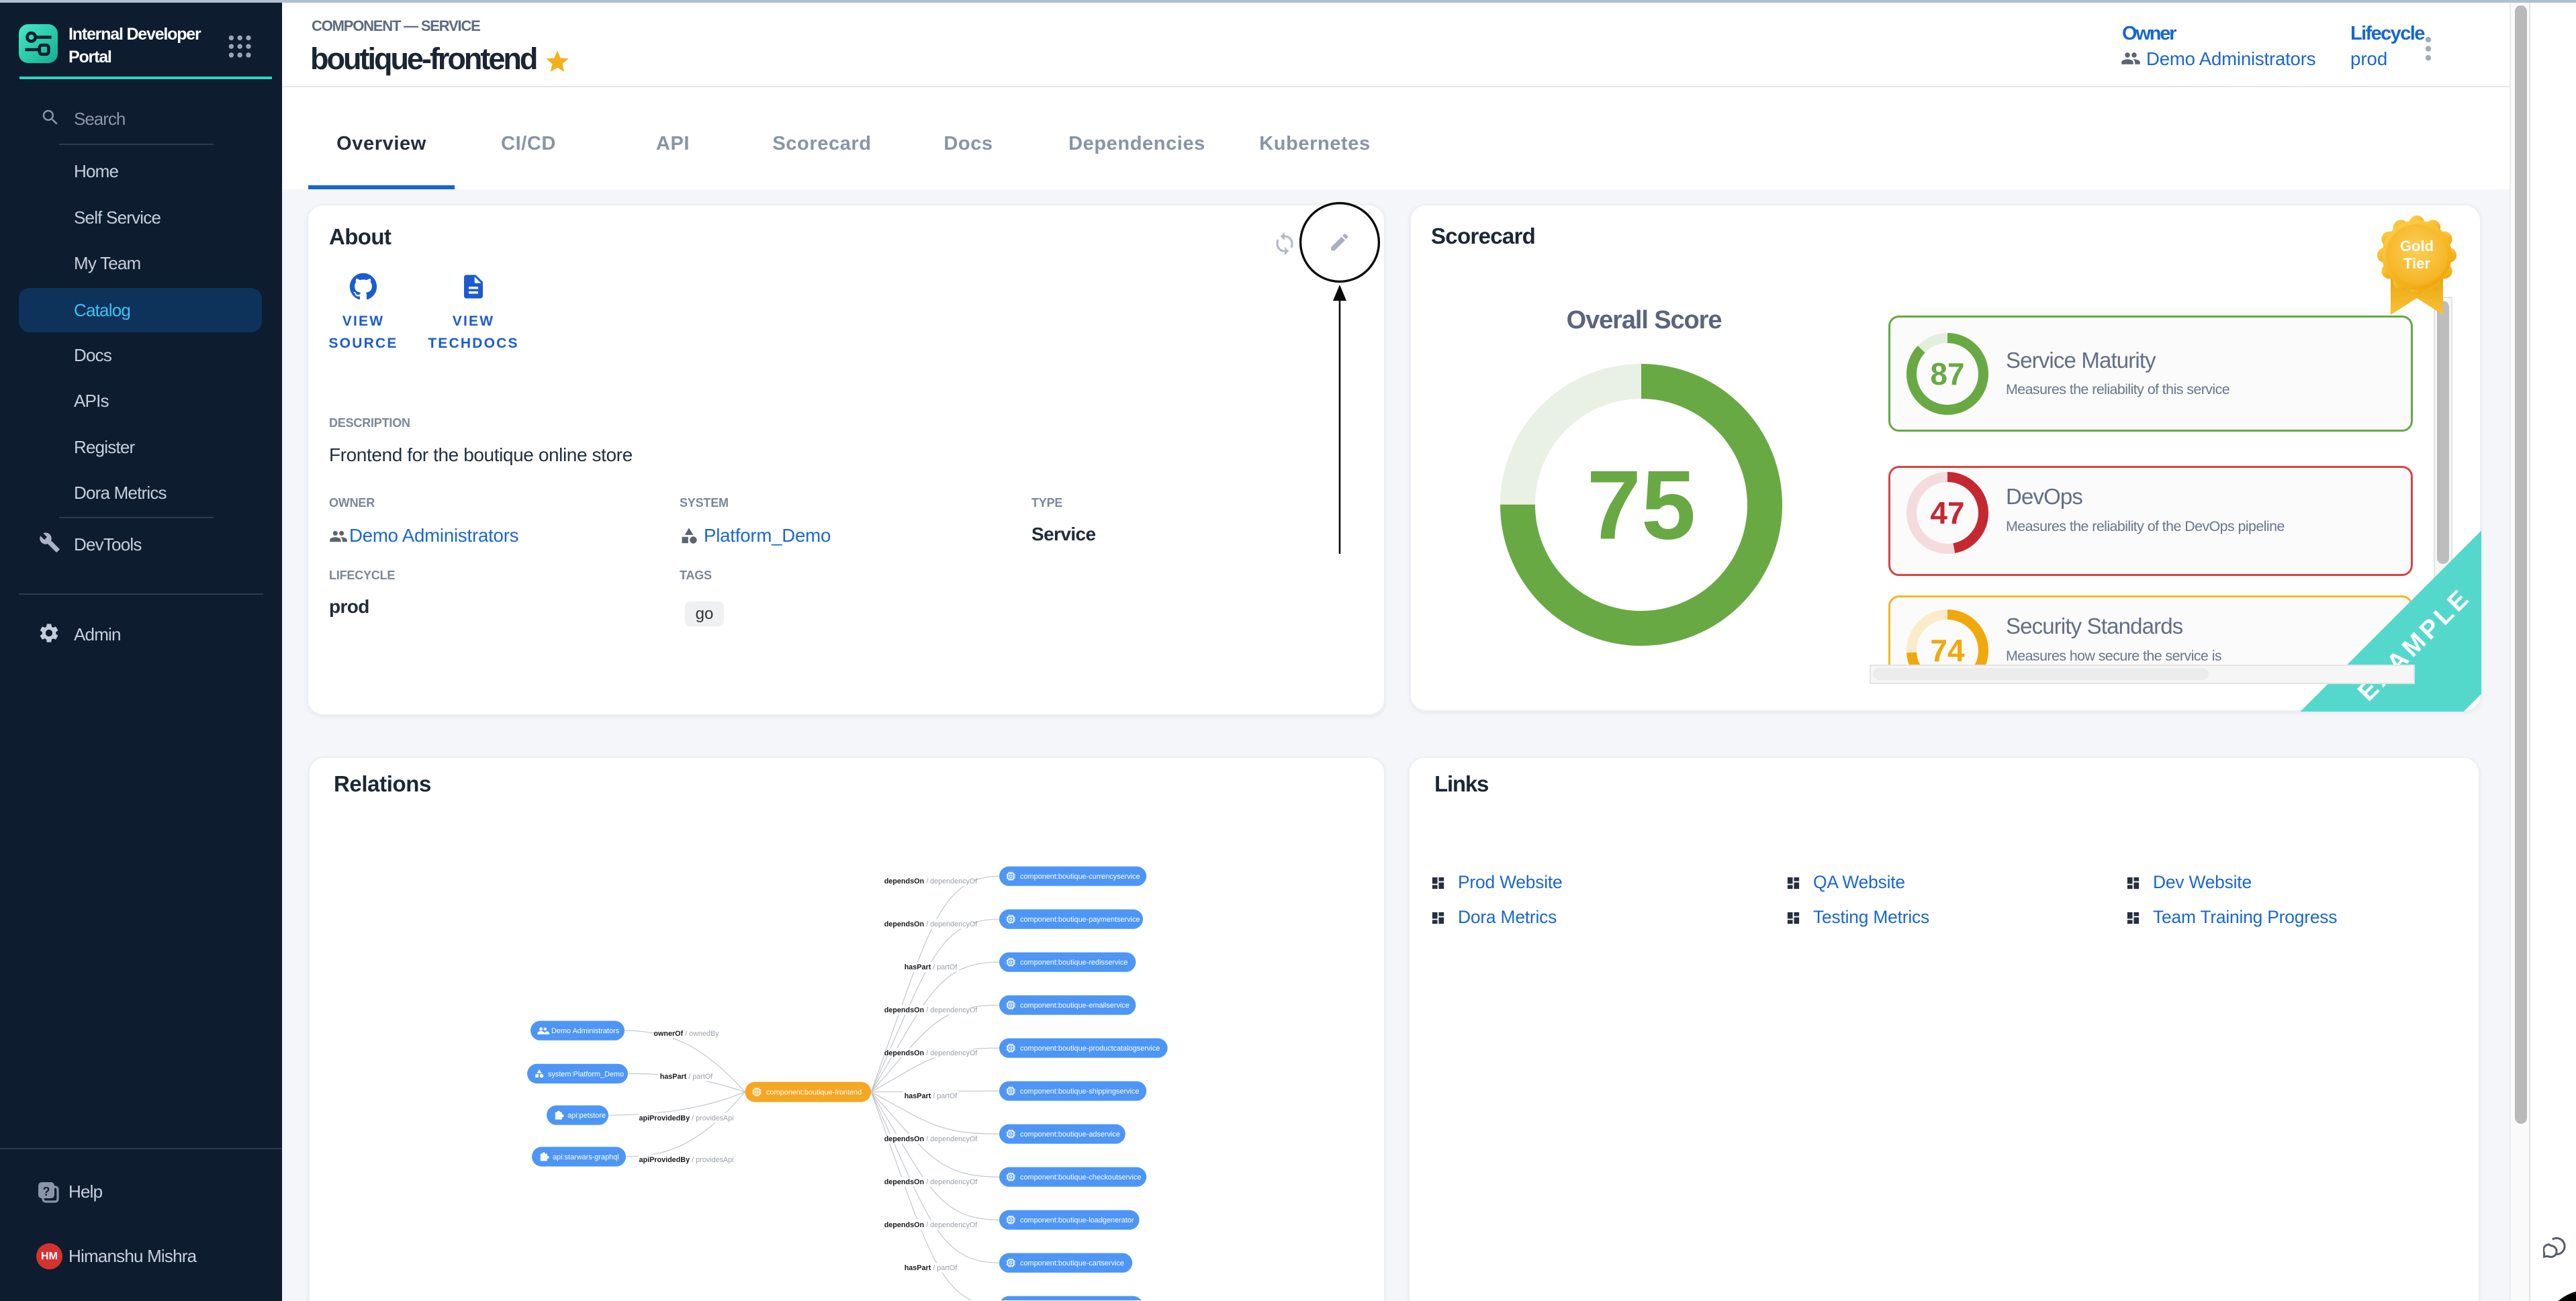  Describe the element at coordinates (1947, 651) in the screenshot. I see `svg-text: 74` at that location.